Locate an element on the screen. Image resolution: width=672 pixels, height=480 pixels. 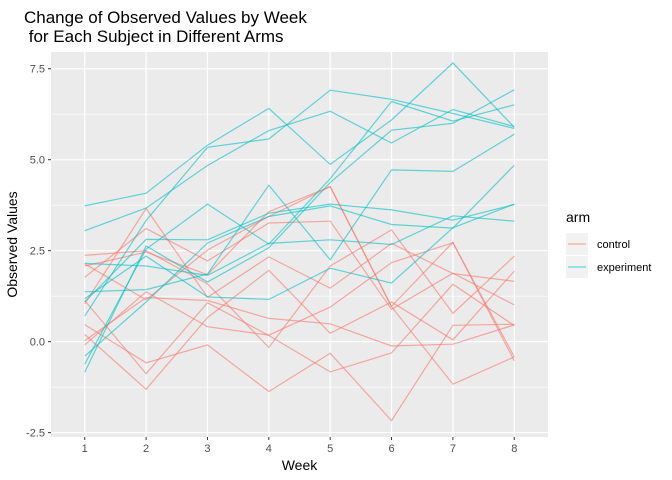
y-tick-label: 7.5 is located at coordinates (37, 70).